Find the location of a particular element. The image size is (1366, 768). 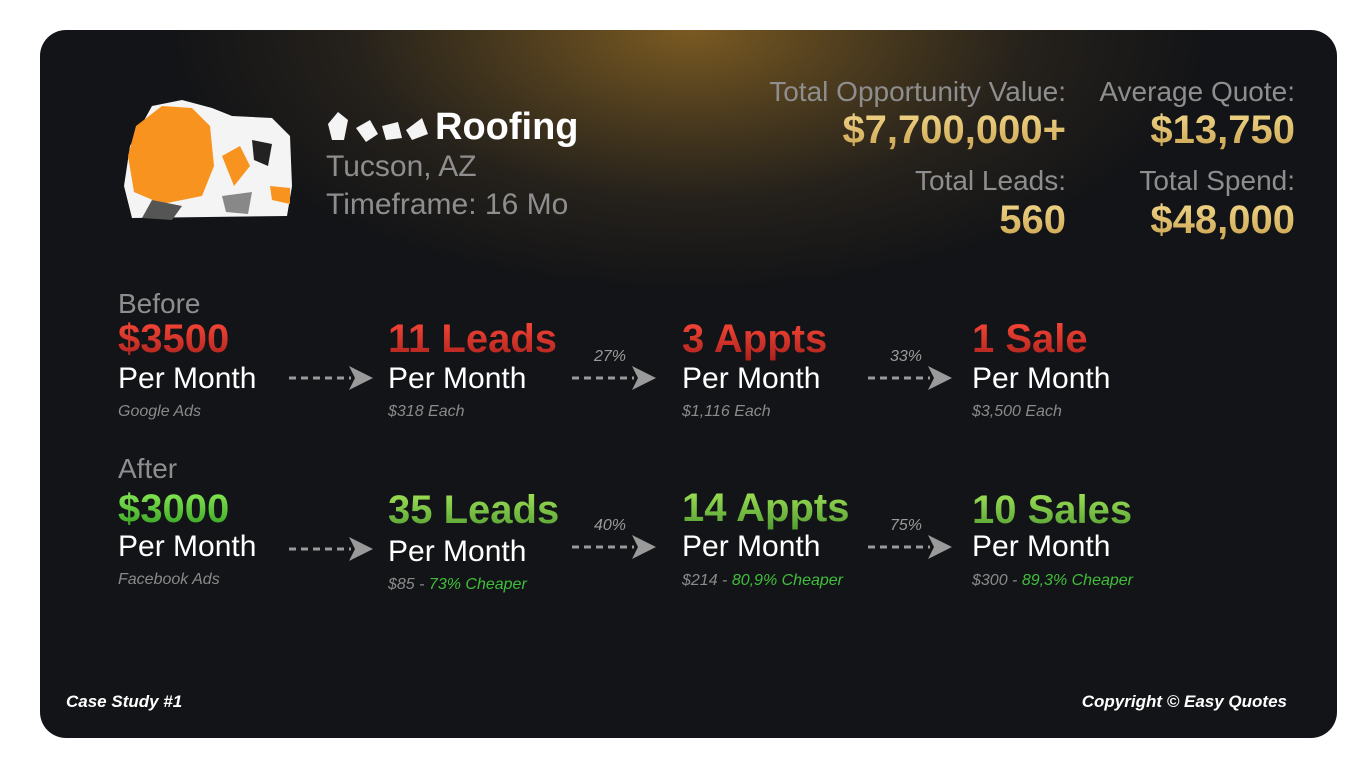

after-sales-saving: 89,3% Cheaper is located at coordinates (1077, 580).